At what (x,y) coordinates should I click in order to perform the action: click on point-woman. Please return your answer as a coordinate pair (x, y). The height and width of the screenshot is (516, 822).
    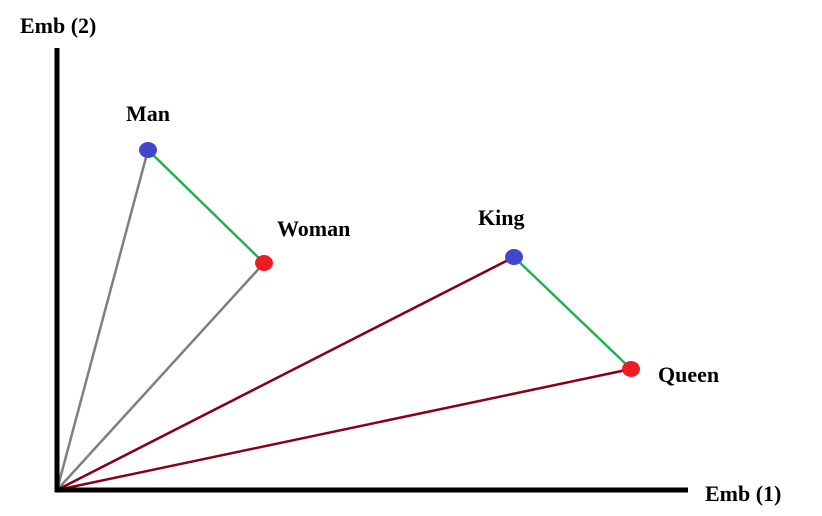
    Looking at the image, I should click on (264, 263).